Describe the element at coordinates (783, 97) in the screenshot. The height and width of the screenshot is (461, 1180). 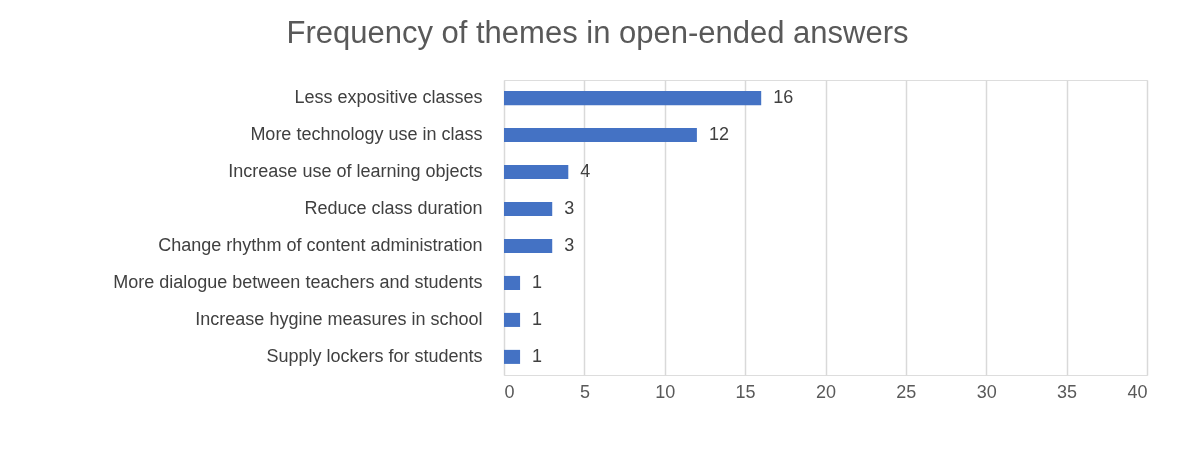
I see `data-label: 16` at that location.